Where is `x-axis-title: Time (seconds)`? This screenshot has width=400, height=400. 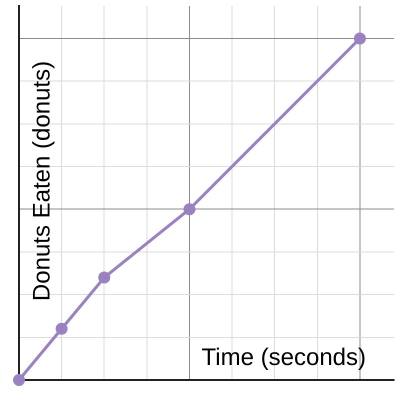 x-axis-title: Time (seconds) is located at coordinates (284, 357).